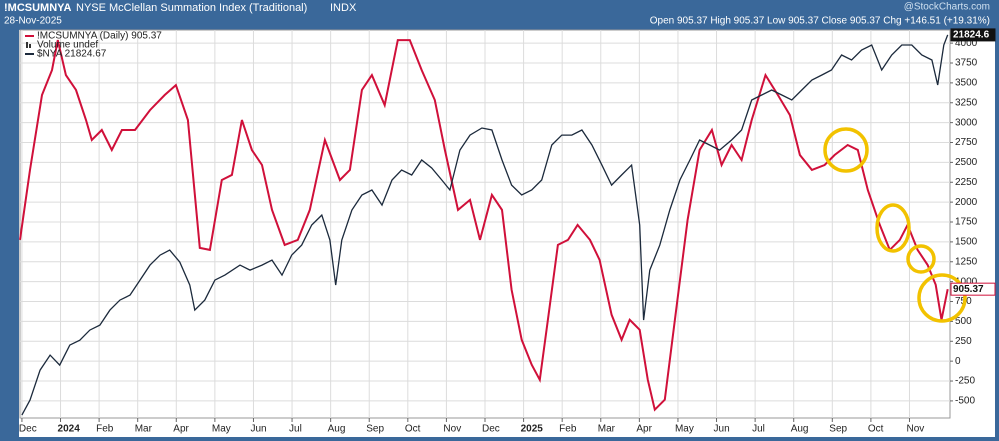  Describe the element at coordinates (67, 45) in the screenshot. I see `legend-label: Volume undef` at that location.